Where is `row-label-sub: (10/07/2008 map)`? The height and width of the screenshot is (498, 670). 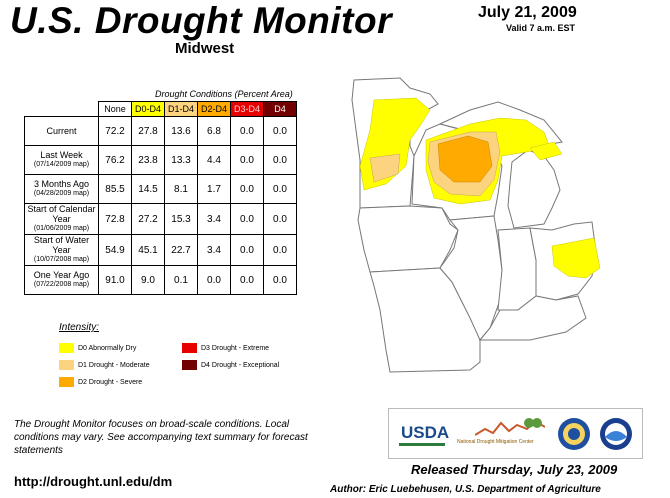 row-label-sub: (10/07/2008 map) is located at coordinates (61, 259).